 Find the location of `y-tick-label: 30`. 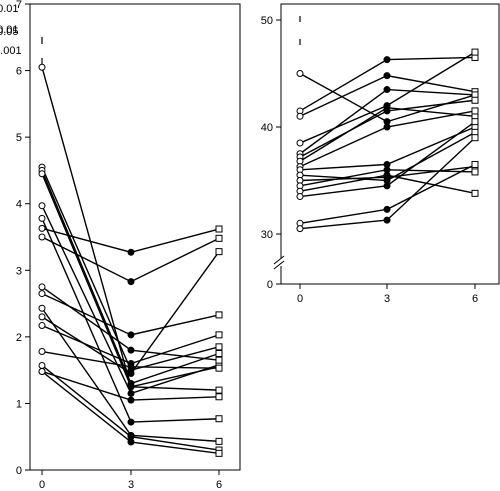

y-tick-label: 30 is located at coordinates (267, 235).